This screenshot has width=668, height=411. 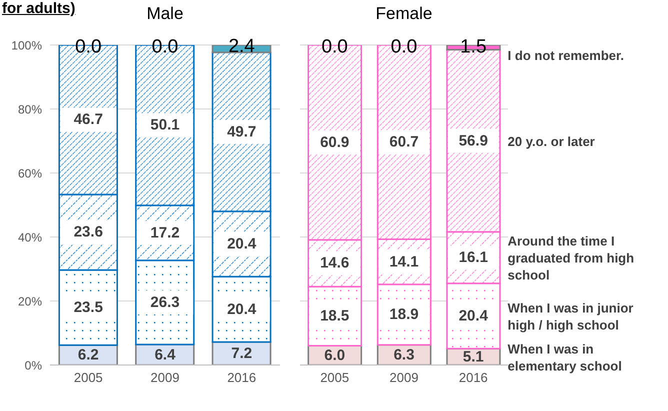 What do you see at coordinates (571, 316) in the screenshot?
I see `series-label: When I was in junior high / high school` at bounding box center [571, 316].